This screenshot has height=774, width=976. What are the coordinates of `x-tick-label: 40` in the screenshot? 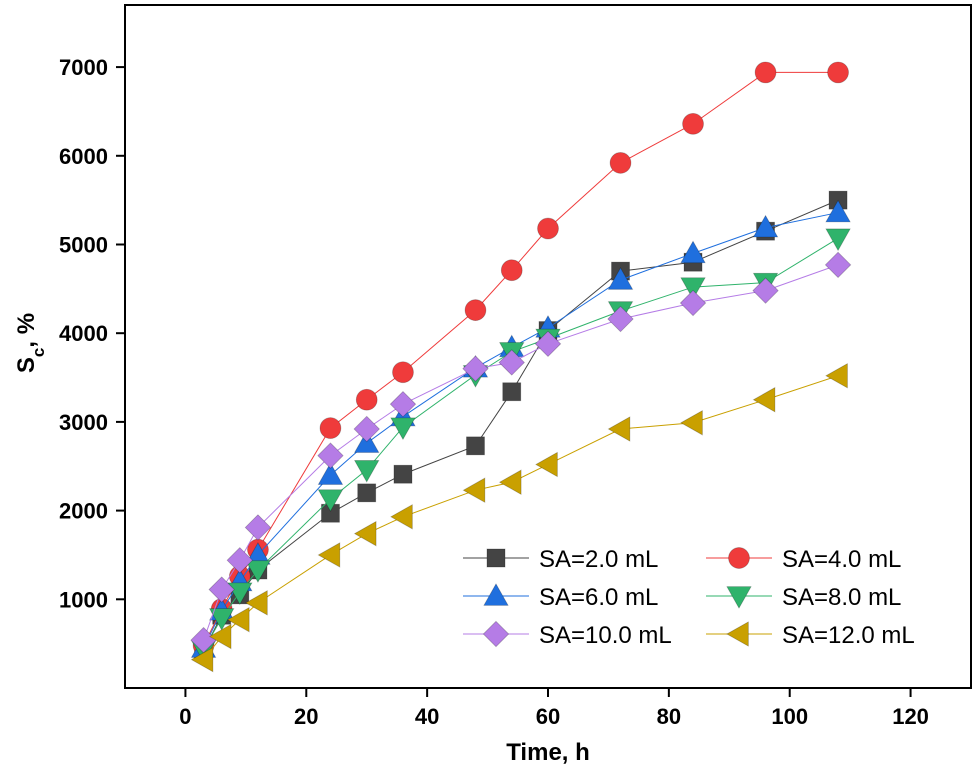 It's located at (427, 716).